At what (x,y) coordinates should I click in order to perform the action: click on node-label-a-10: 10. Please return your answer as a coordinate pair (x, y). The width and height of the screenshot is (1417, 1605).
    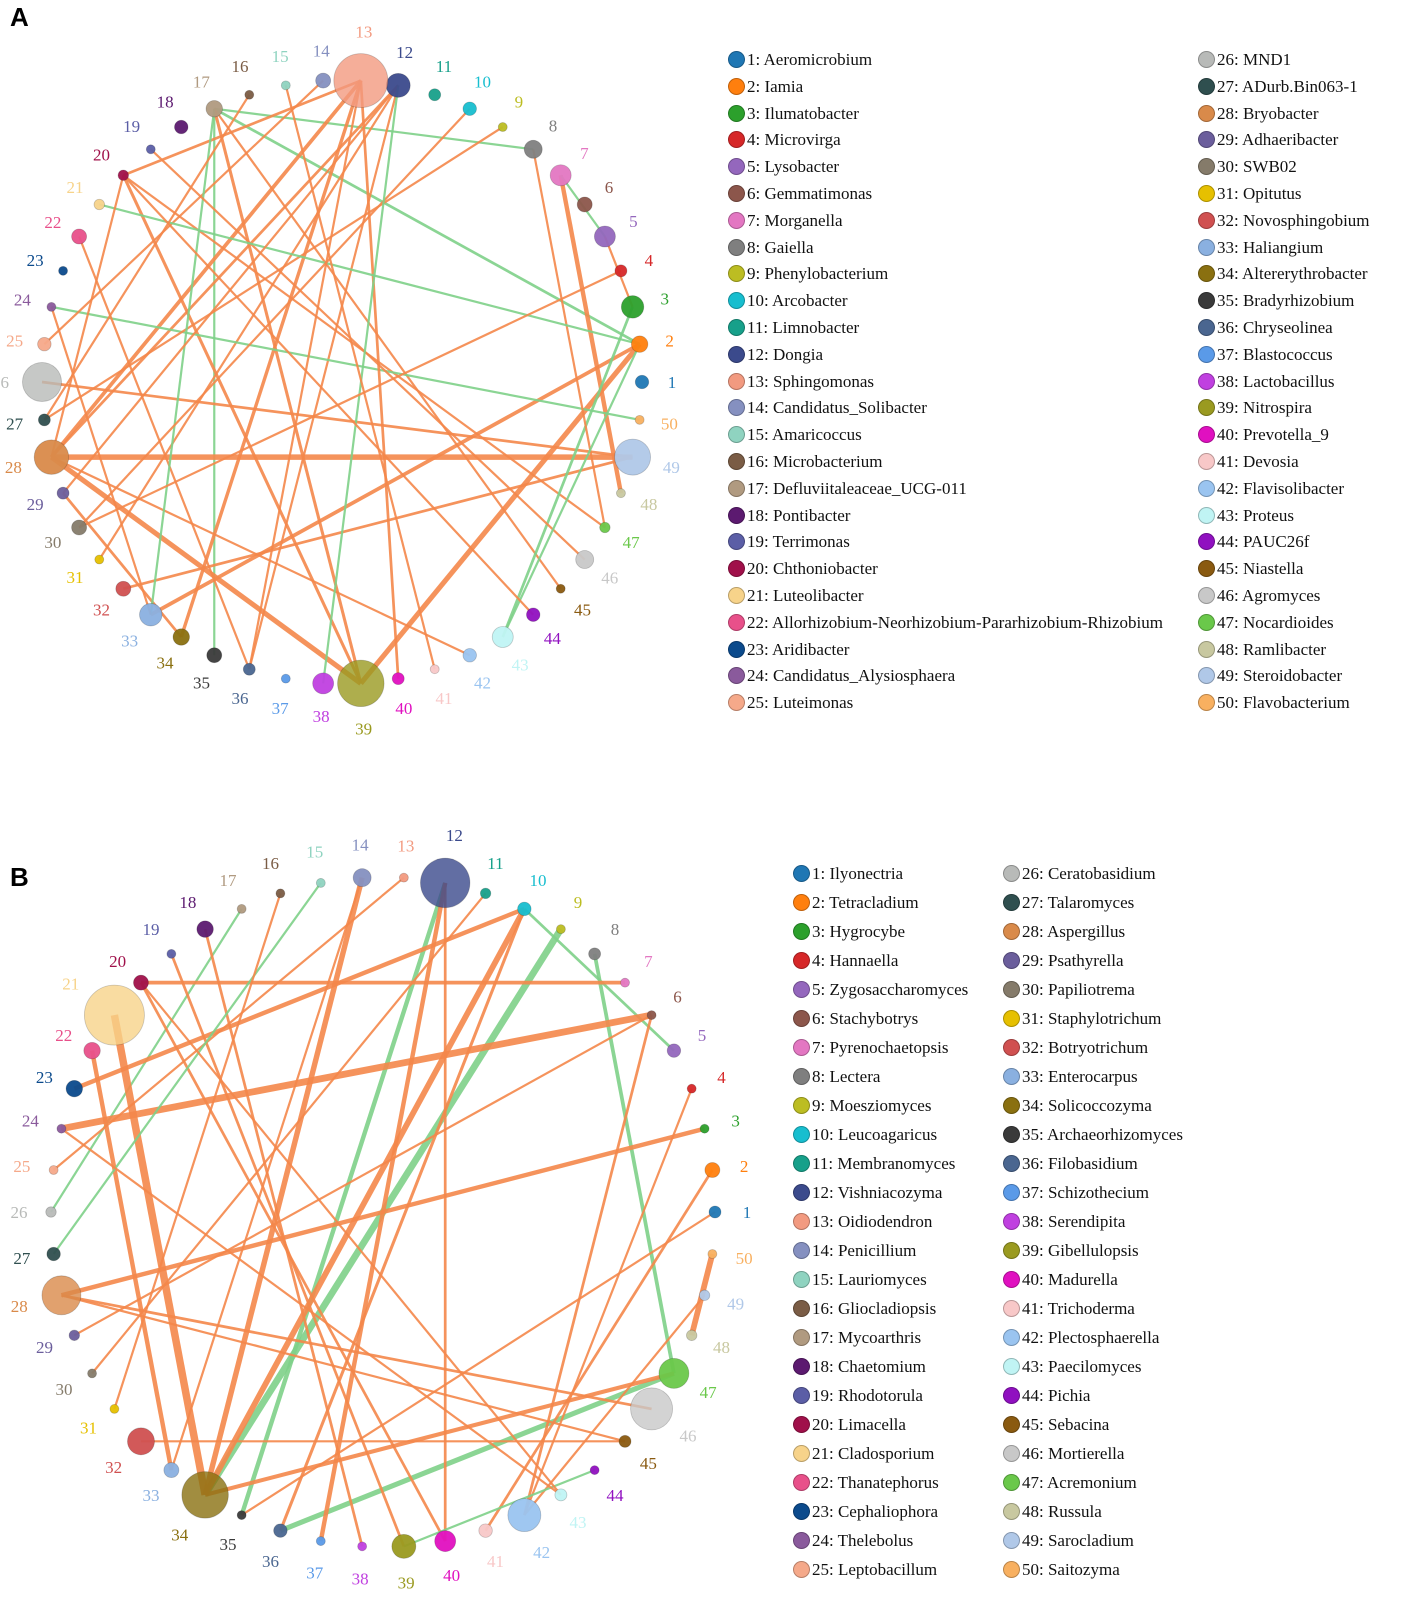
    Looking at the image, I should click on (482, 82).